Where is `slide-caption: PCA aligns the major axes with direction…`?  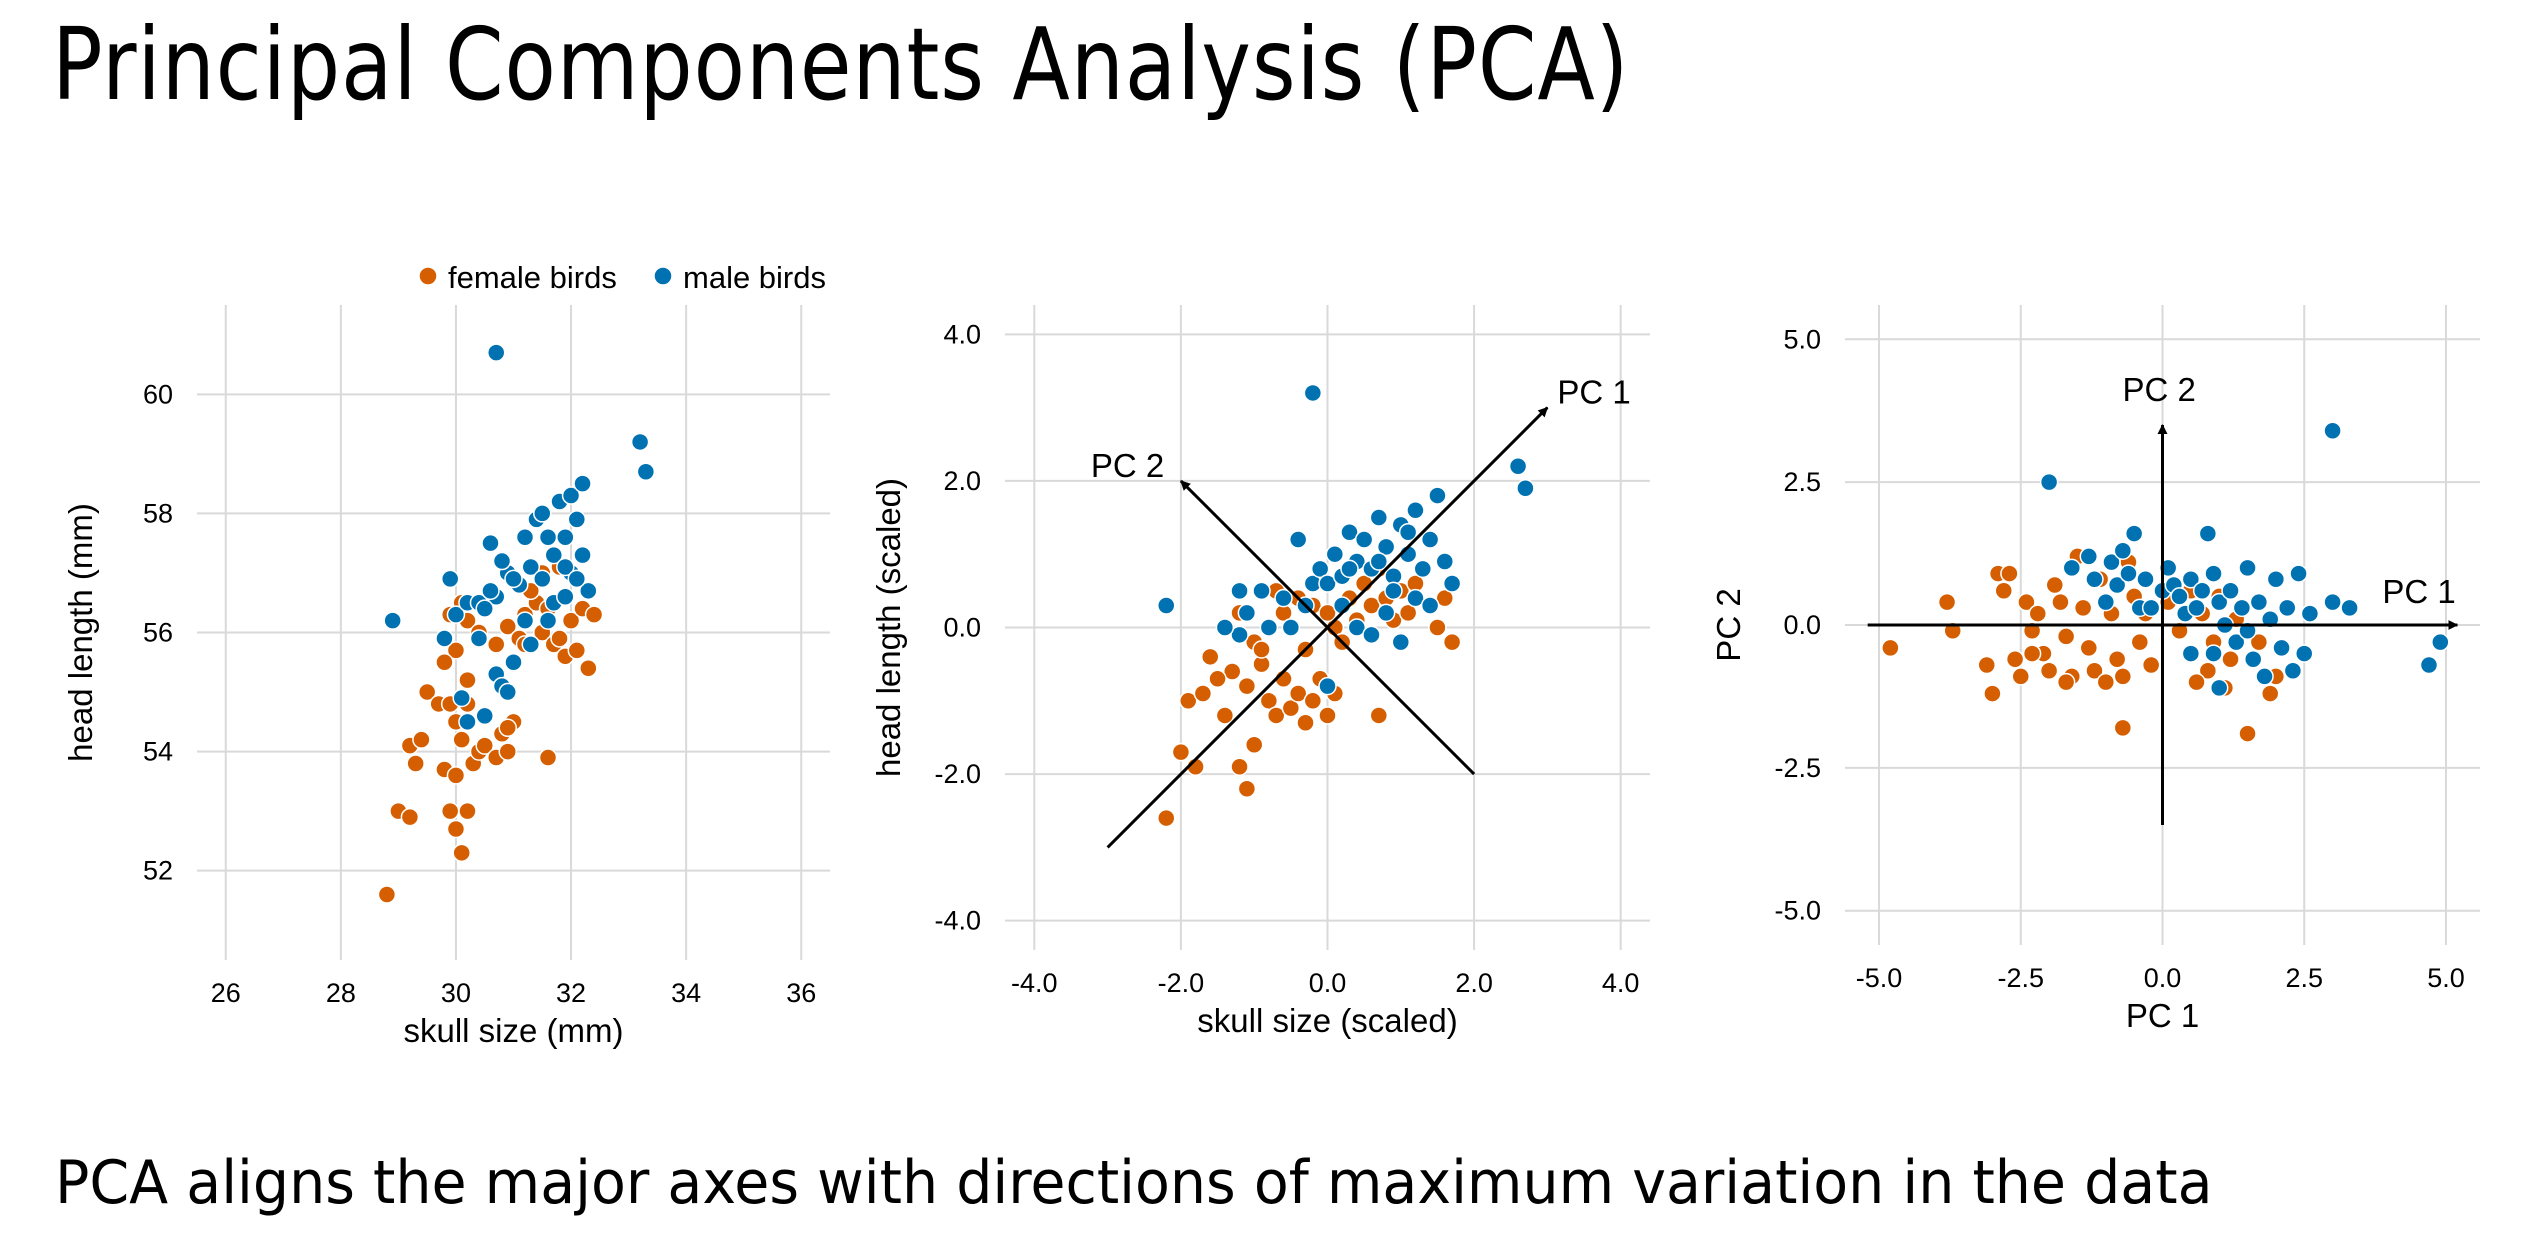
slide-caption: PCA aligns the major axes with direction… is located at coordinates (1134, 1183).